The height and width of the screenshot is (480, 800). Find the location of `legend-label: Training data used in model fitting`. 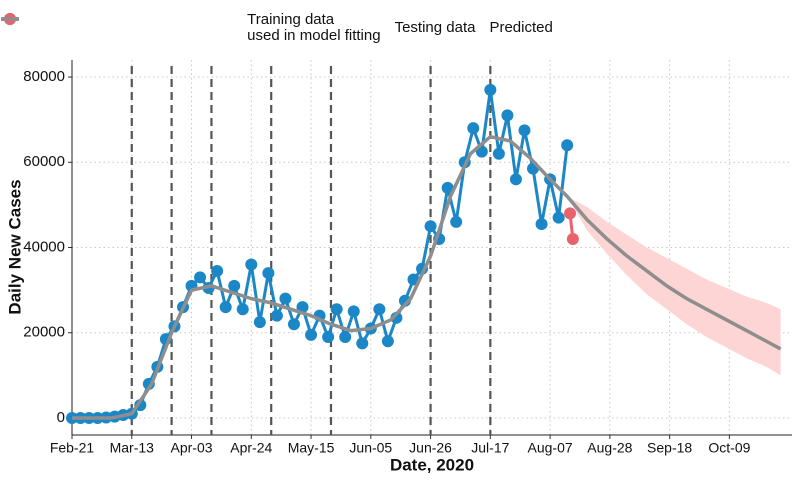

legend-label: Training data used in model fitting is located at coordinates (314, 27).